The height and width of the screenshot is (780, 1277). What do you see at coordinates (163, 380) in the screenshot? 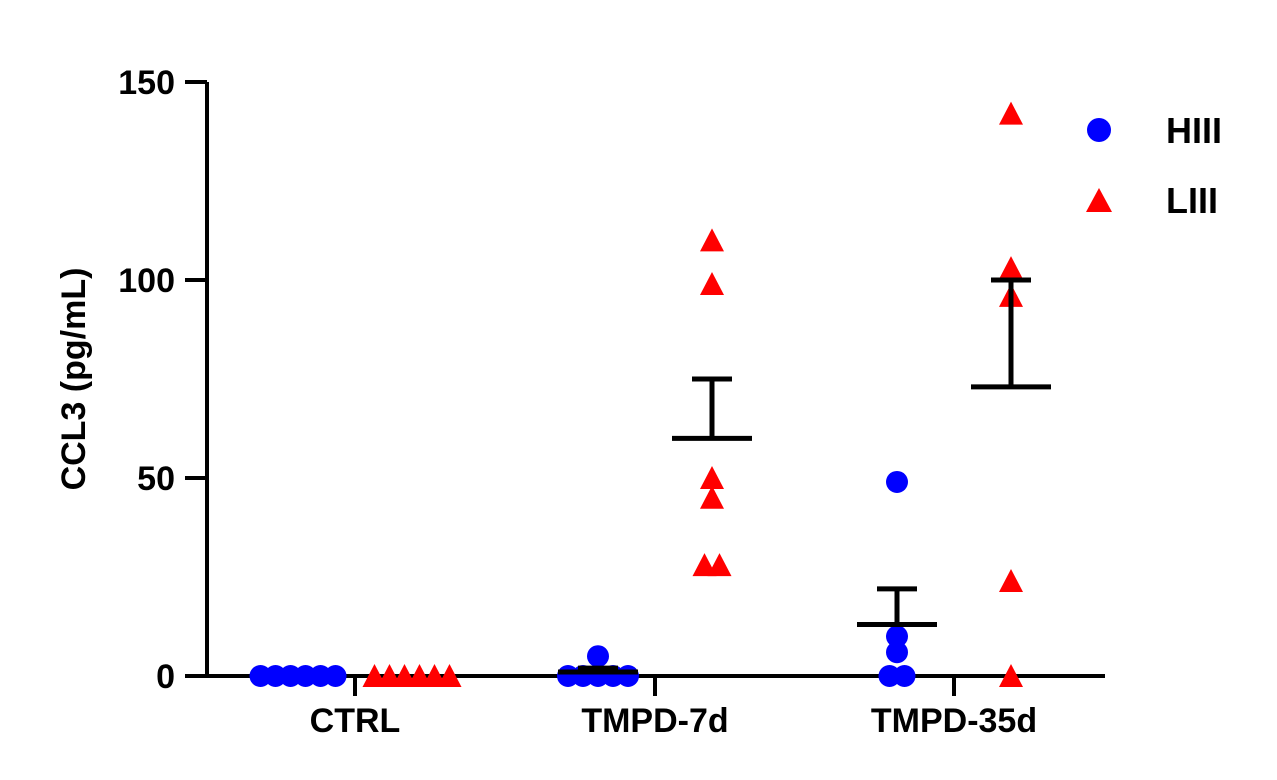
I see `y-axis: 0 50 100 150` at bounding box center [163, 380].